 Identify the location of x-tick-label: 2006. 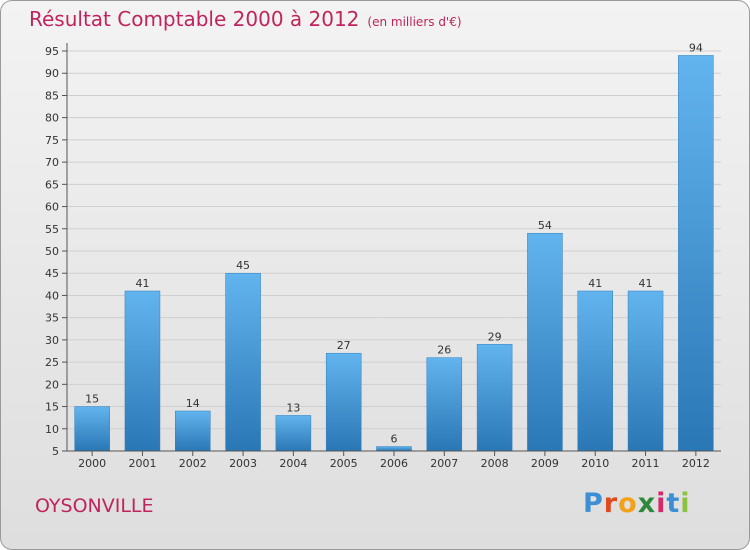
(394, 463).